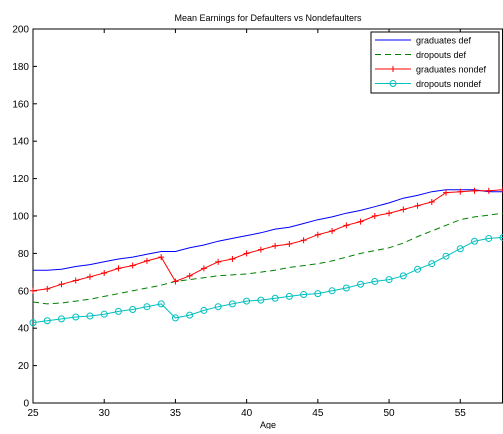 The image size is (503, 434). I want to click on y-tick-label: 40, so click(24, 329).